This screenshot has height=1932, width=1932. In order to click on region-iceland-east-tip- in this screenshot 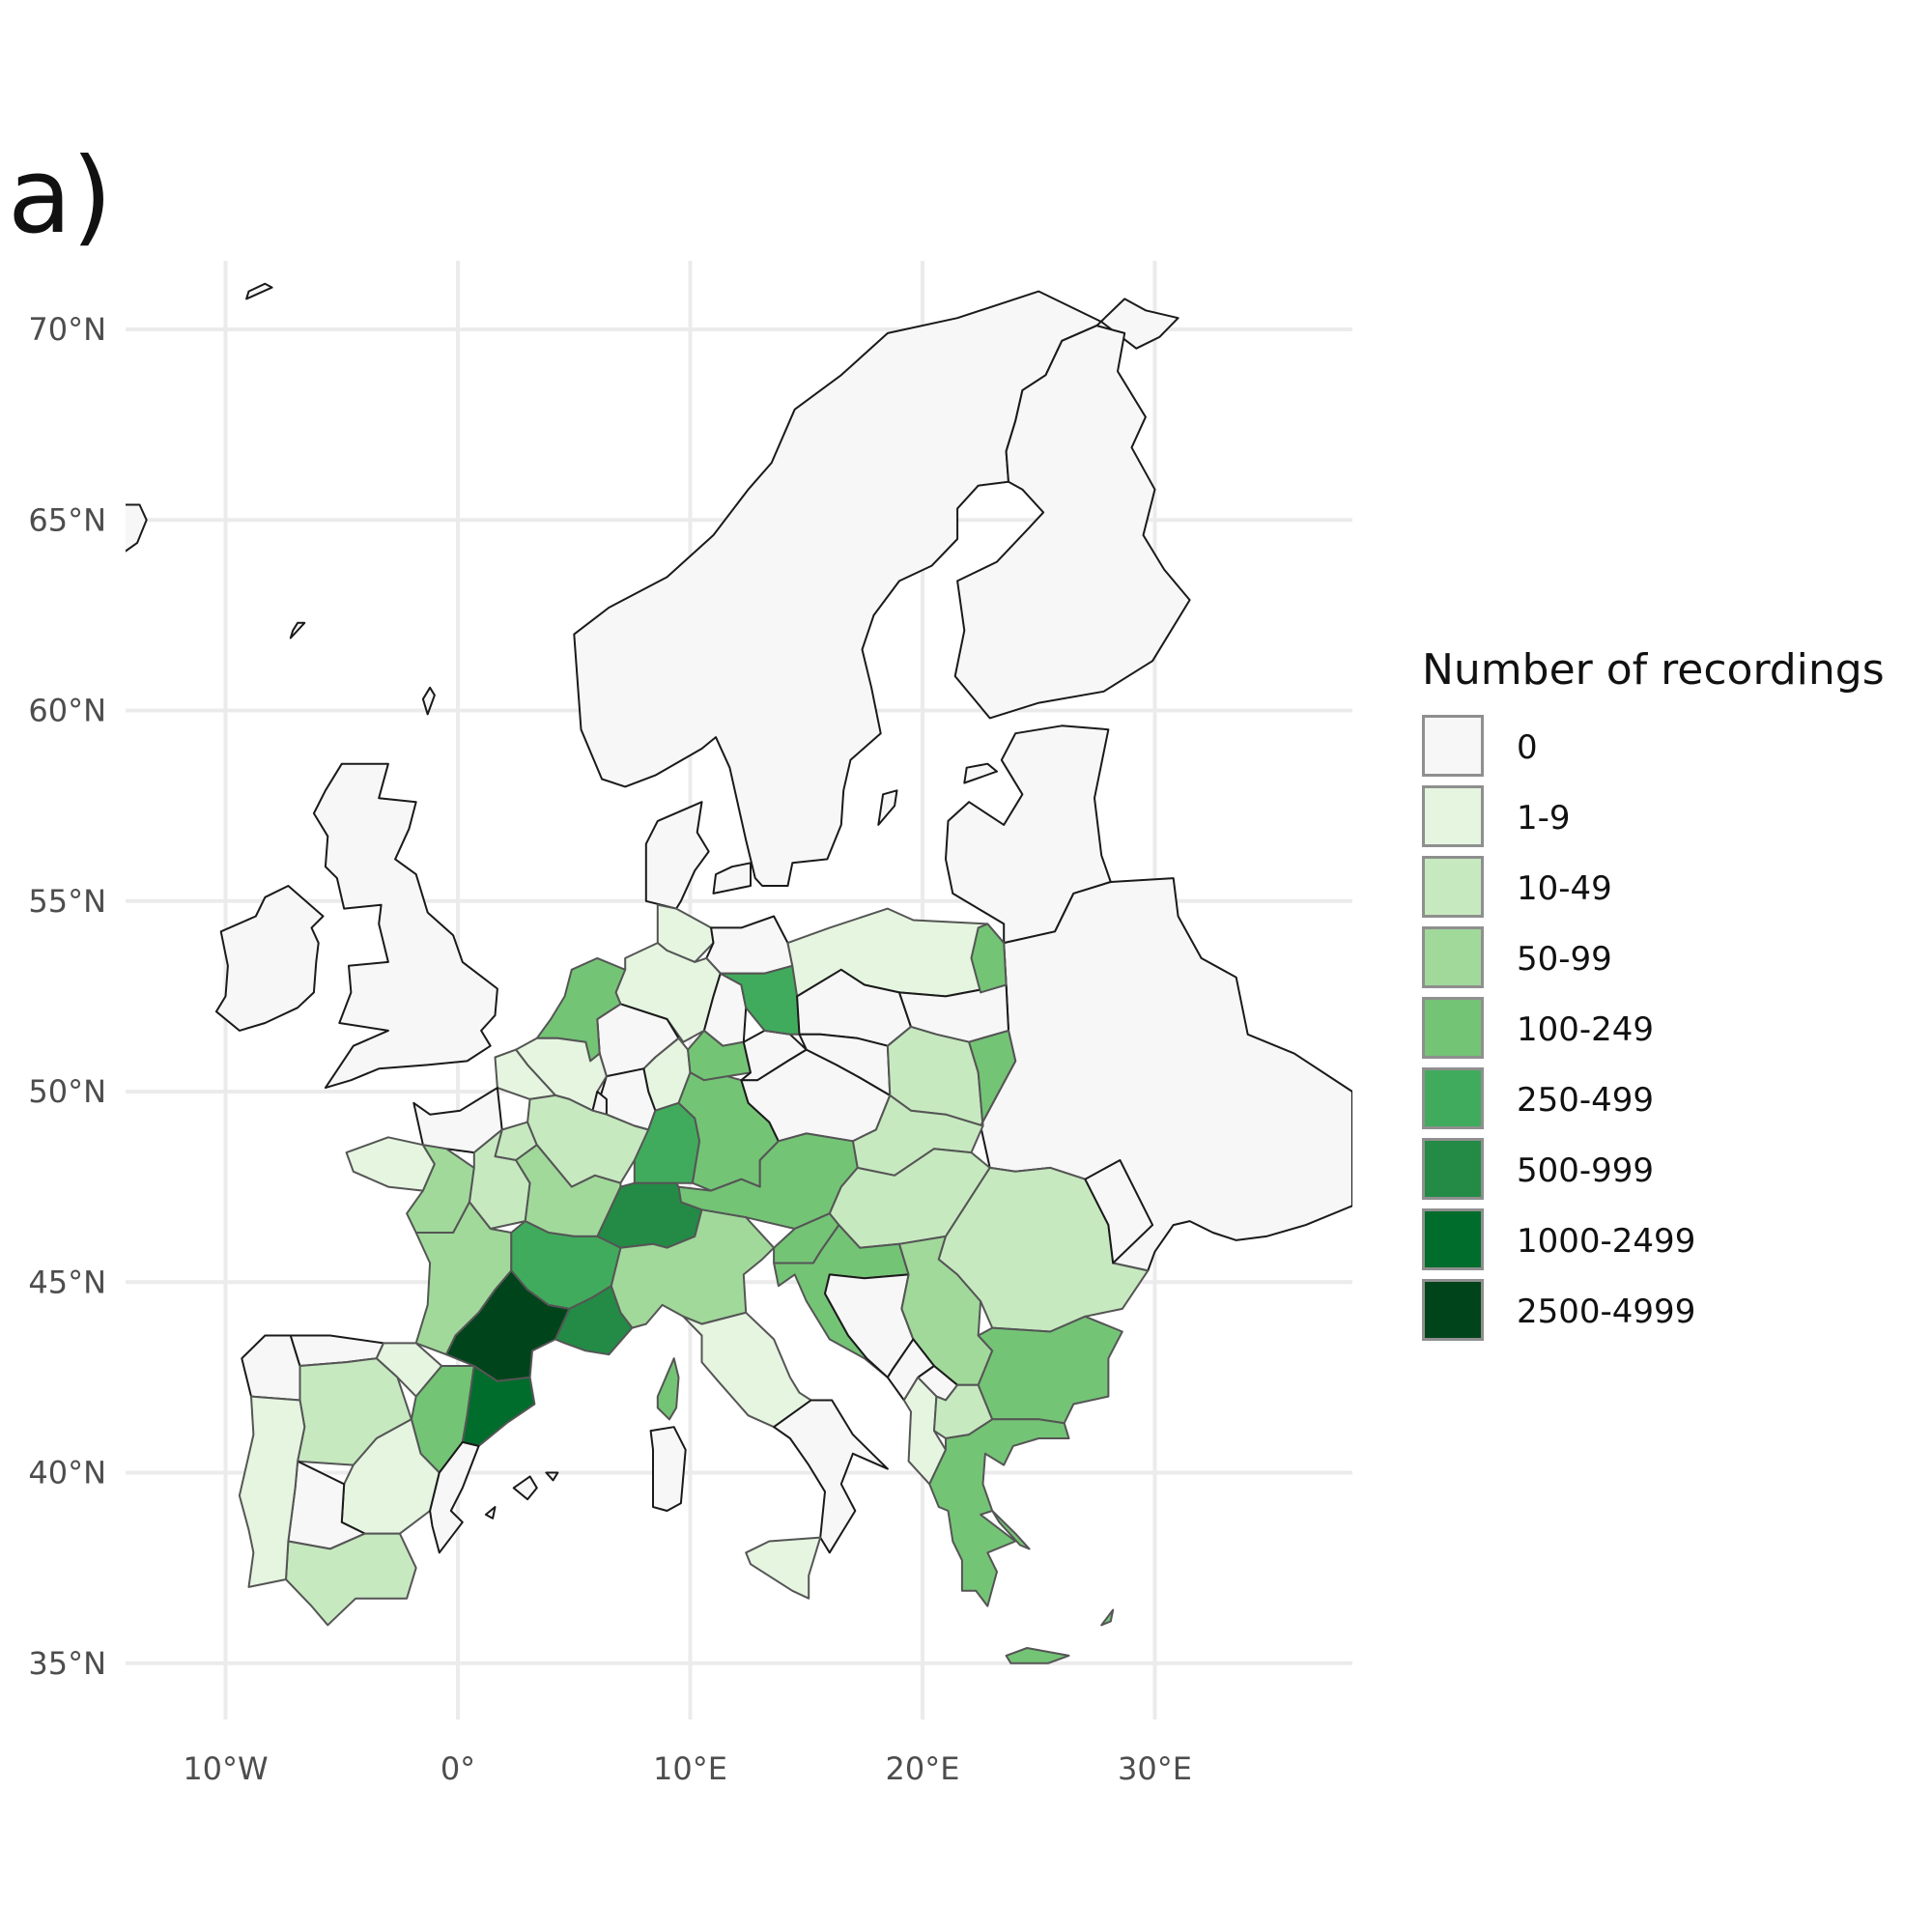, I will do `click(137, 528)`.